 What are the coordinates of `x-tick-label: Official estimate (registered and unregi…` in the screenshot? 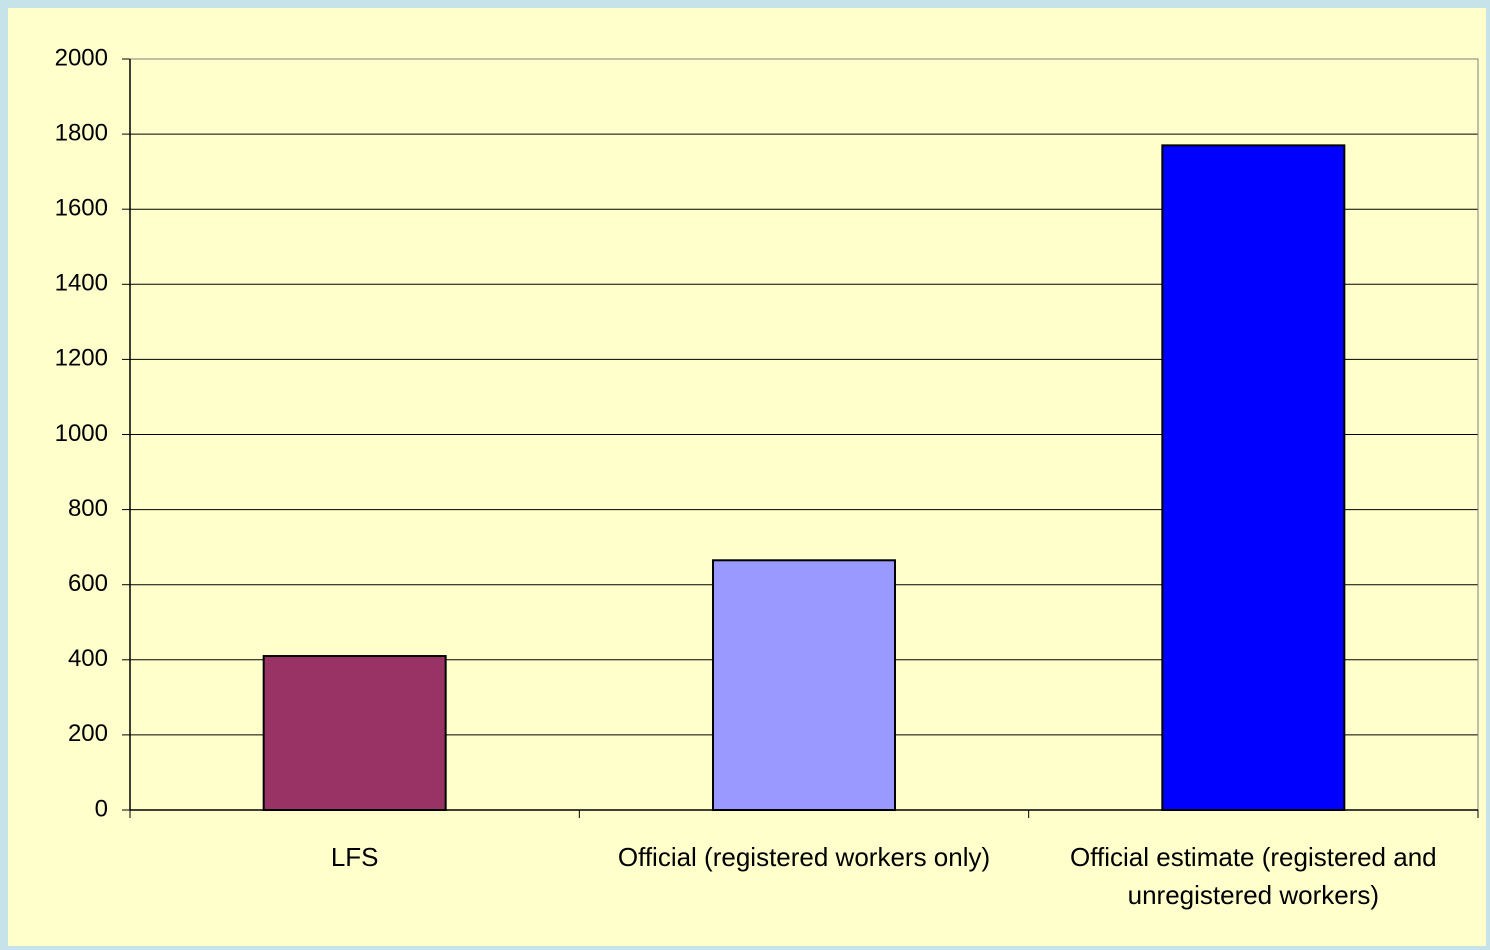 It's located at (1253, 876).